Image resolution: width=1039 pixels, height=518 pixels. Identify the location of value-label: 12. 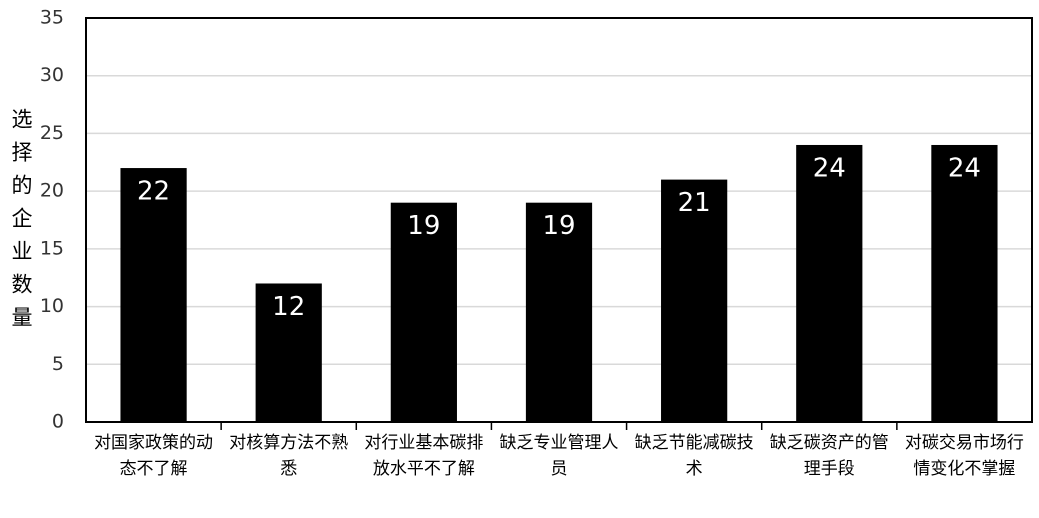
(288, 307).